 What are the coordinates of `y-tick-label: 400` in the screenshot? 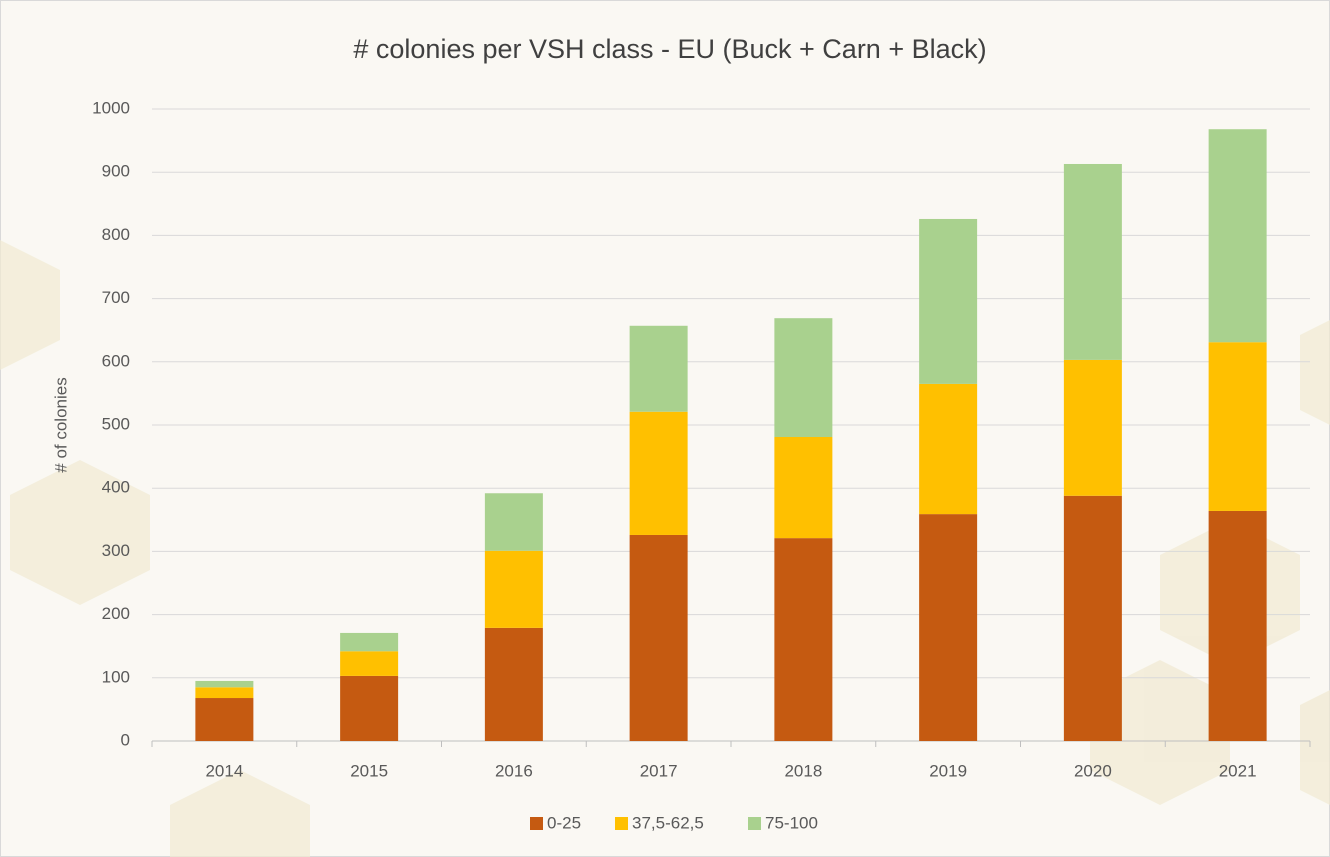 It's located at (116, 487).